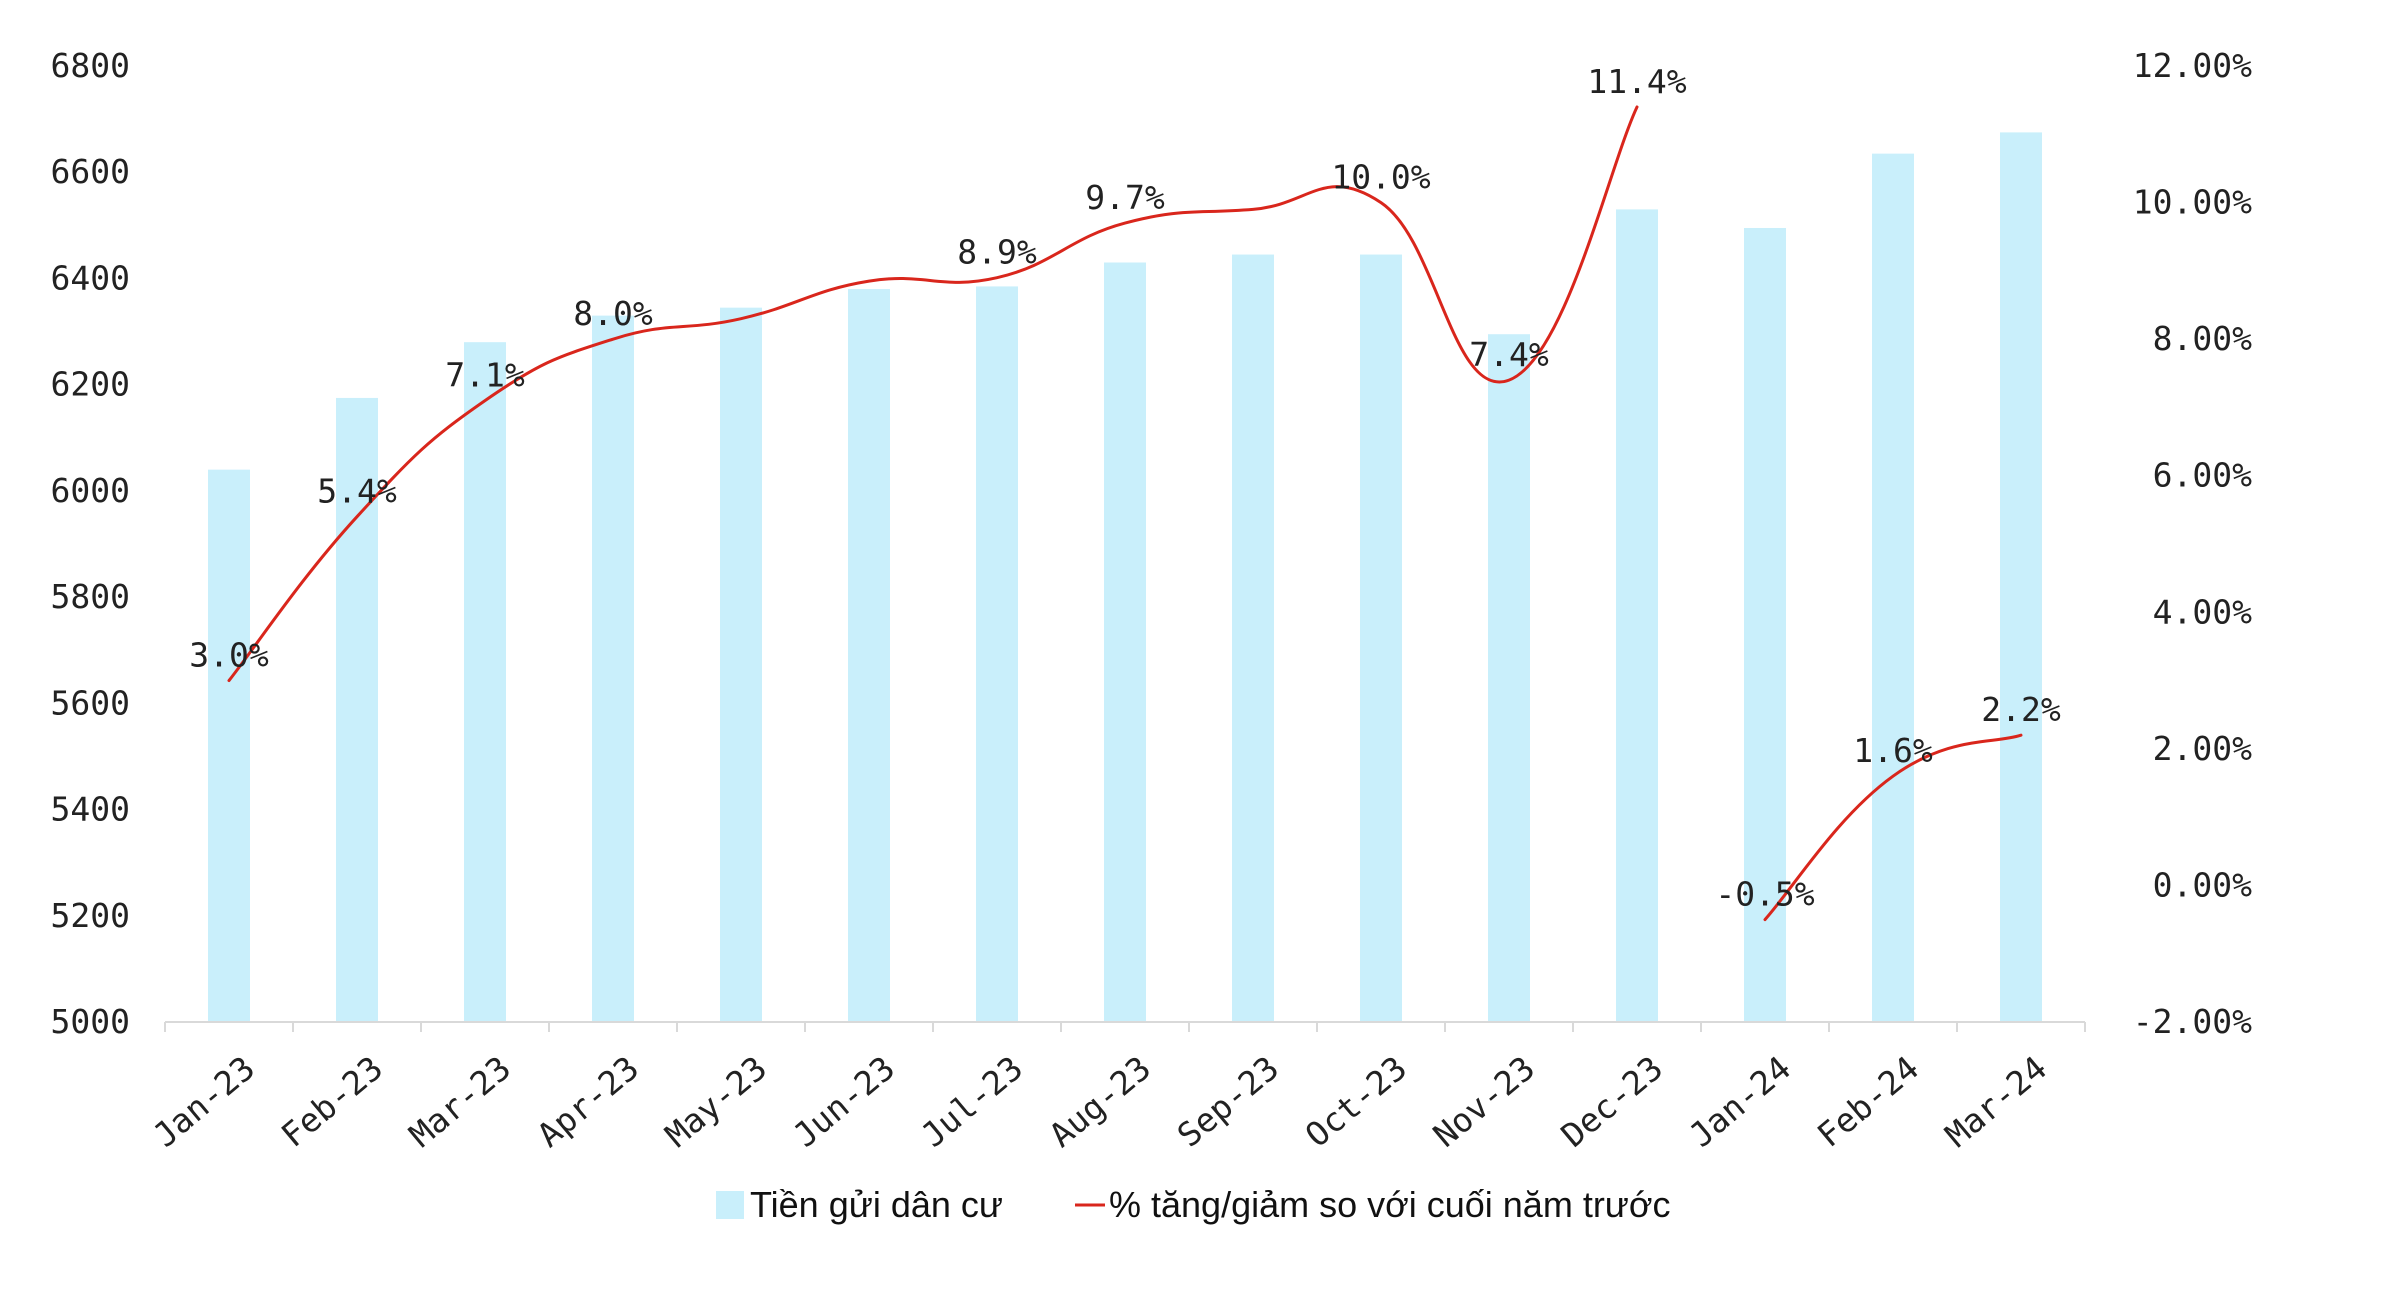  What do you see at coordinates (1509, 354) in the screenshot?
I see `data-label-Nov-23: 7.4%` at bounding box center [1509, 354].